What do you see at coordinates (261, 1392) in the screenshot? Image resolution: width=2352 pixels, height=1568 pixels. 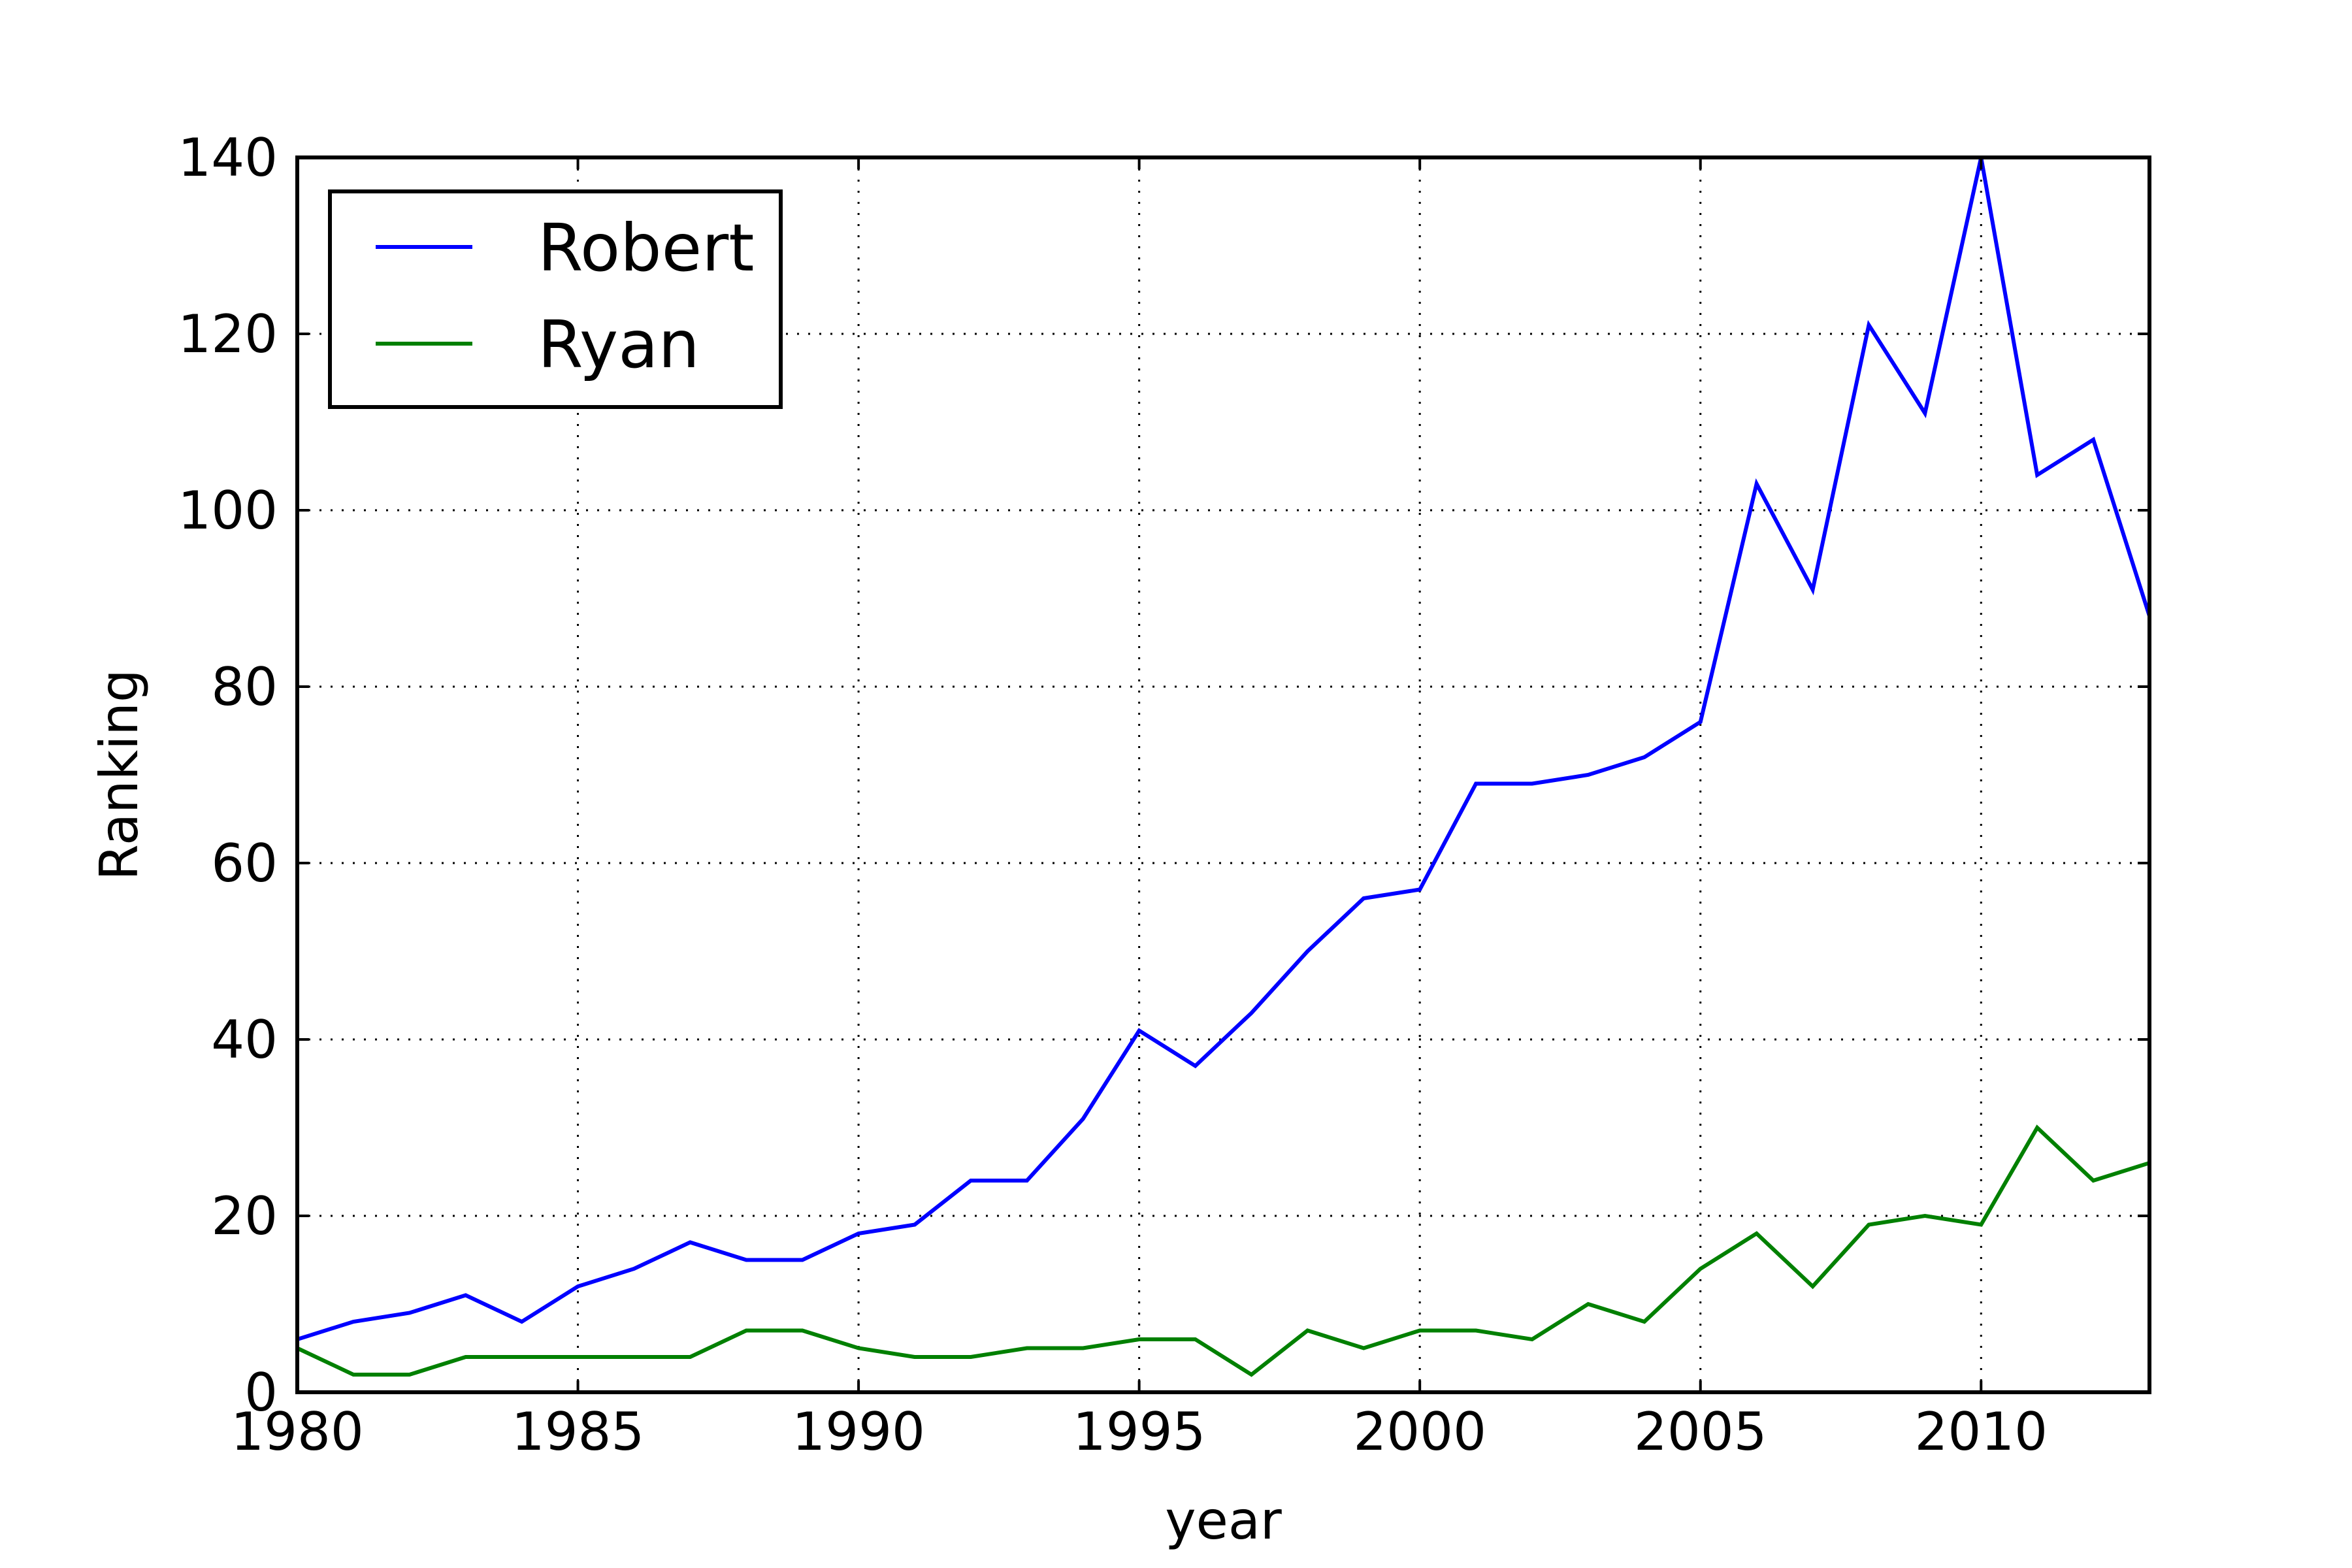 I see `y-tick-label-0: 0` at bounding box center [261, 1392].